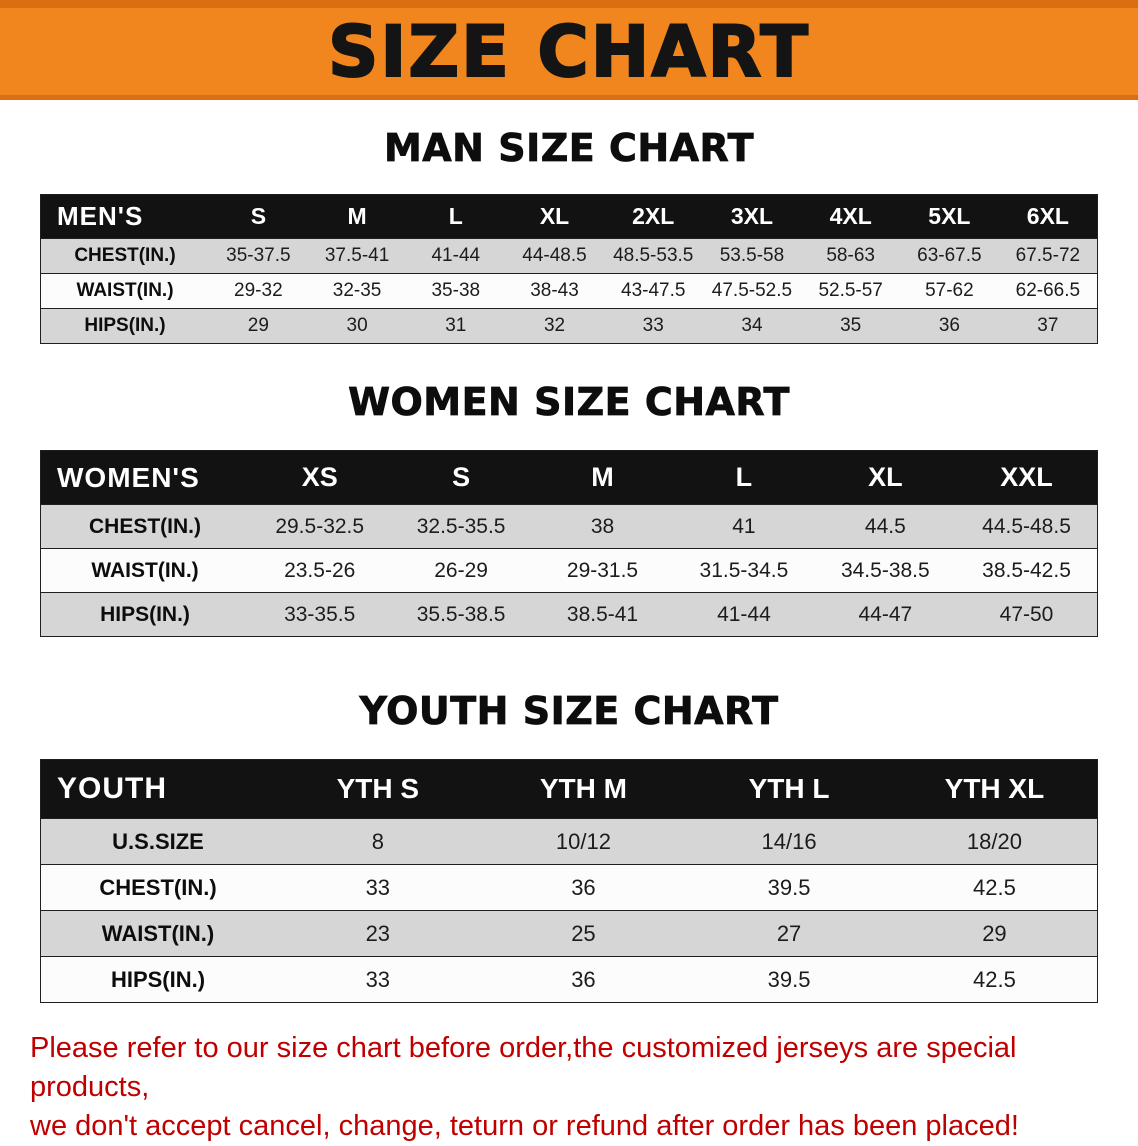  Describe the element at coordinates (602, 570) in the screenshot. I see `table-cell: 29-31.5` at that location.